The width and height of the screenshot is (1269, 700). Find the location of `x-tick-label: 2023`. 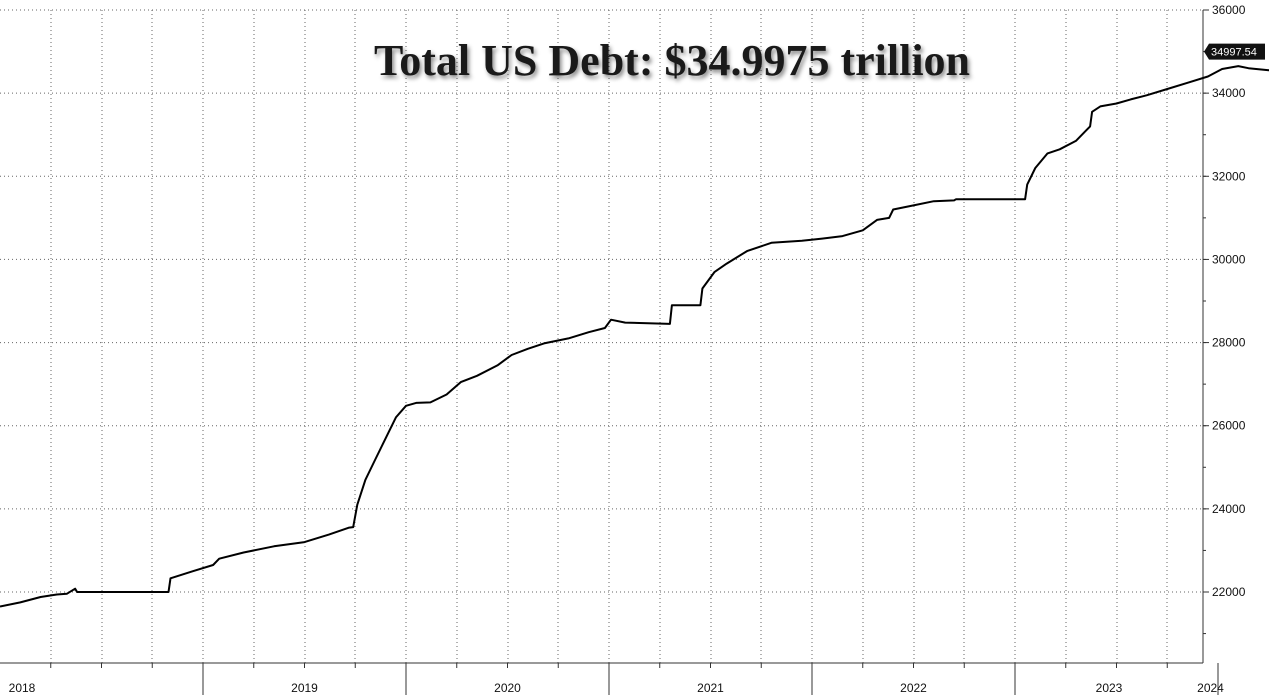

x-tick-label: 2023 is located at coordinates (1109, 688).